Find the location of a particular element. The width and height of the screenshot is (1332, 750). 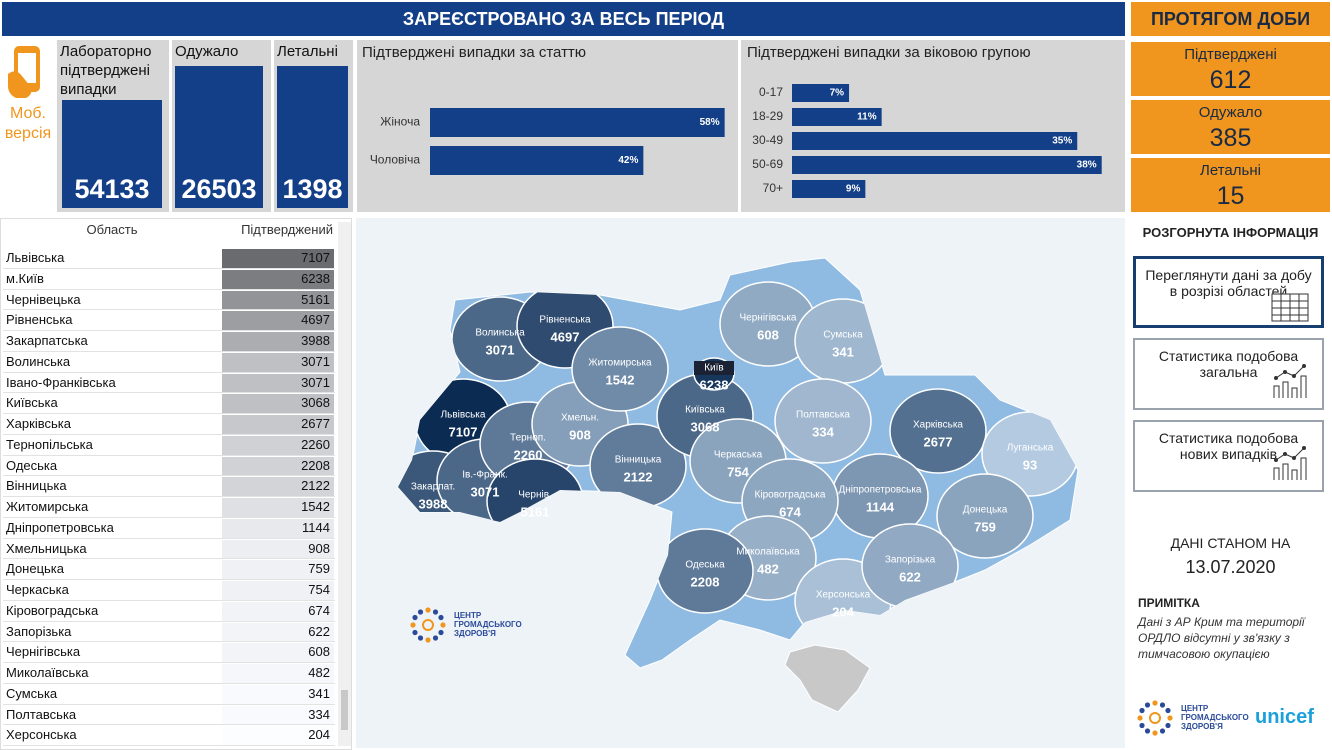

total-label: Летальні is located at coordinates (307, 51).